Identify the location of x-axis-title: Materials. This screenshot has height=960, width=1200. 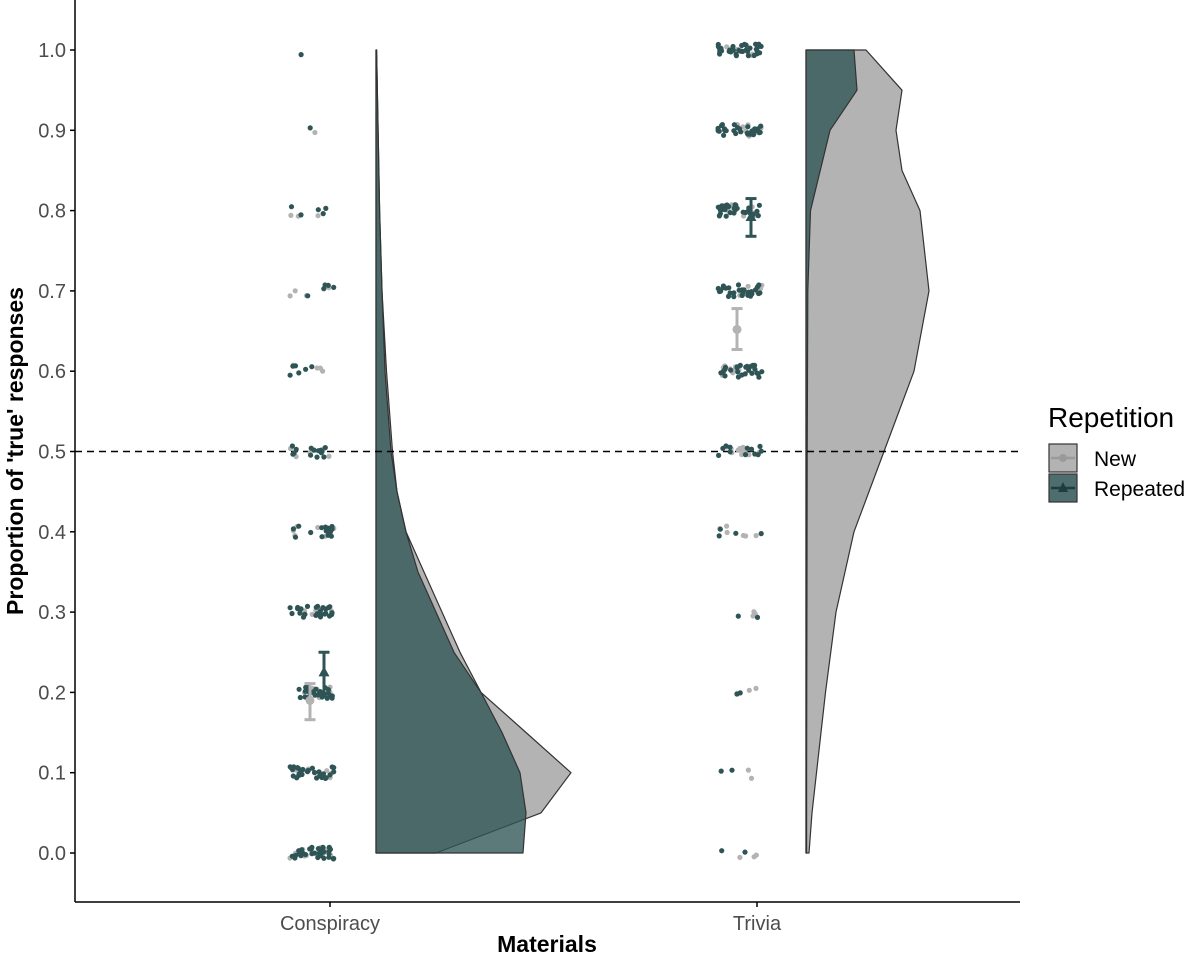
(547, 944).